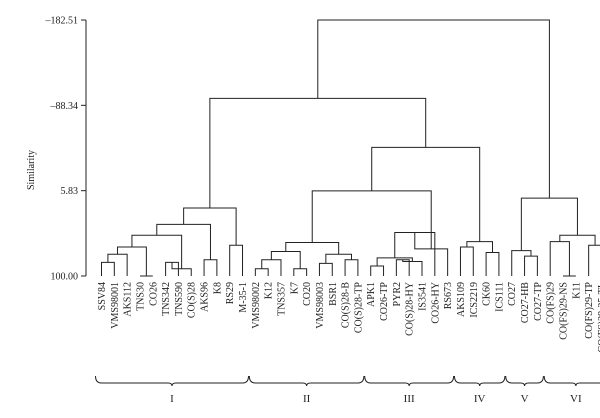 This screenshot has width=600, height=418. Describe the element at coordinates (525, 399) in the screenshot. I see `group-label: V` at that location.